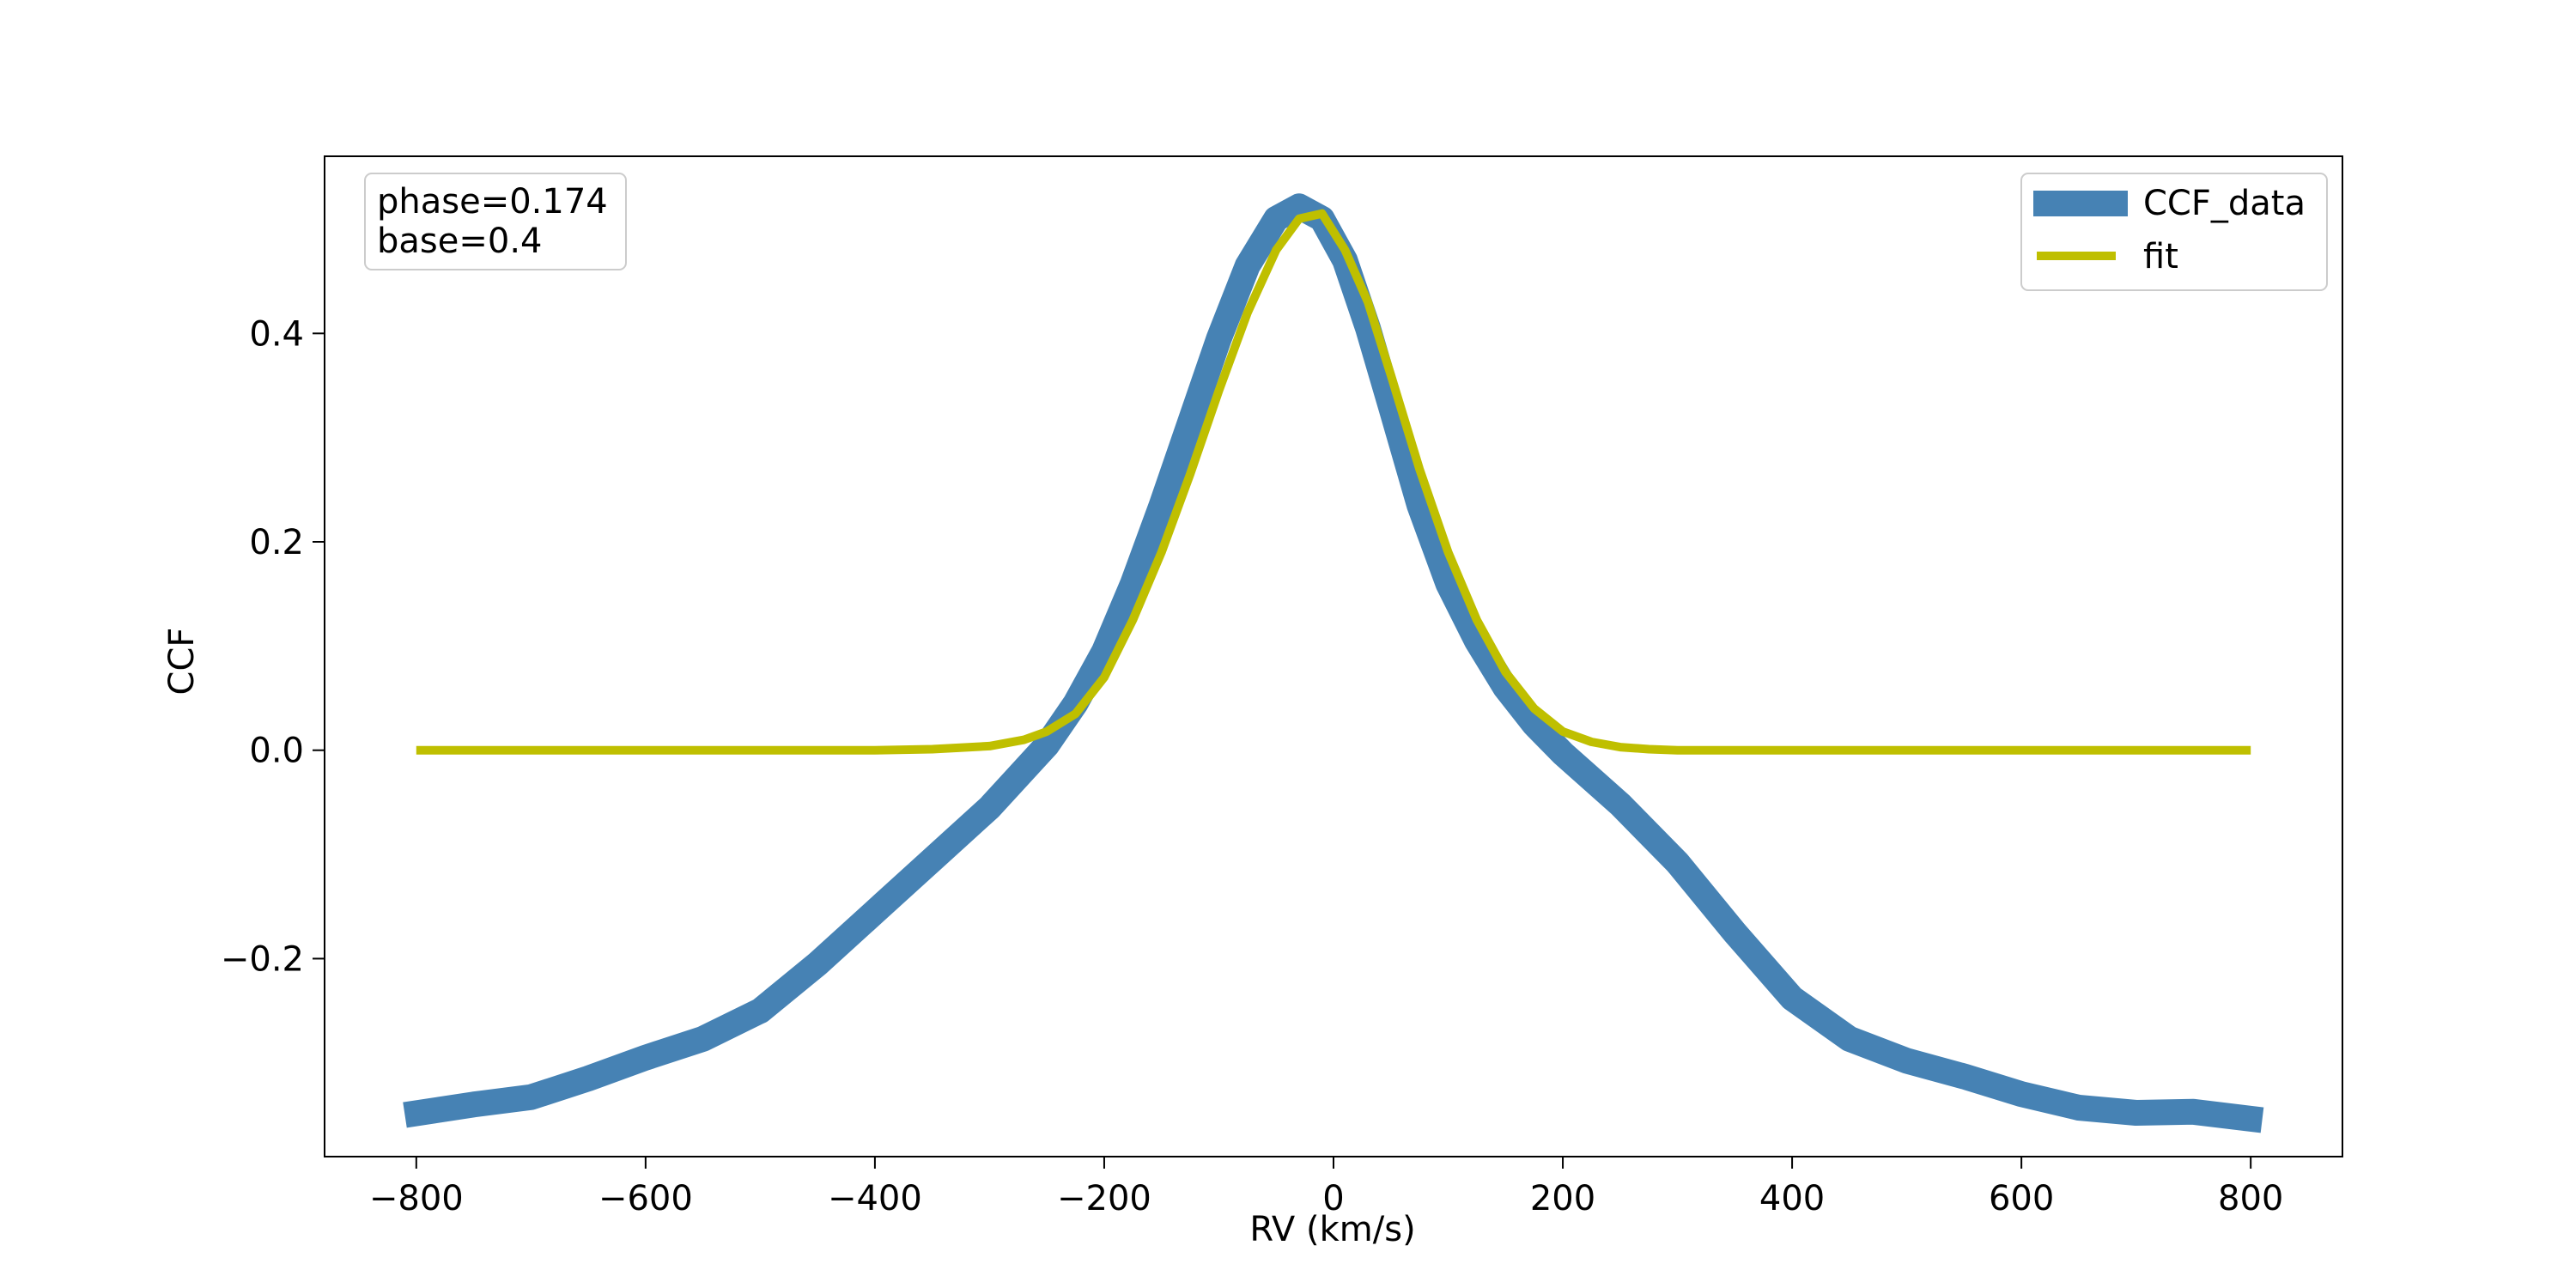 The image size is (2576, 1288). What do you see at coordinates (1792, 1199) in the screenshot?
I see `x-tick-label: 400` at bounding box center [1792, 1199].